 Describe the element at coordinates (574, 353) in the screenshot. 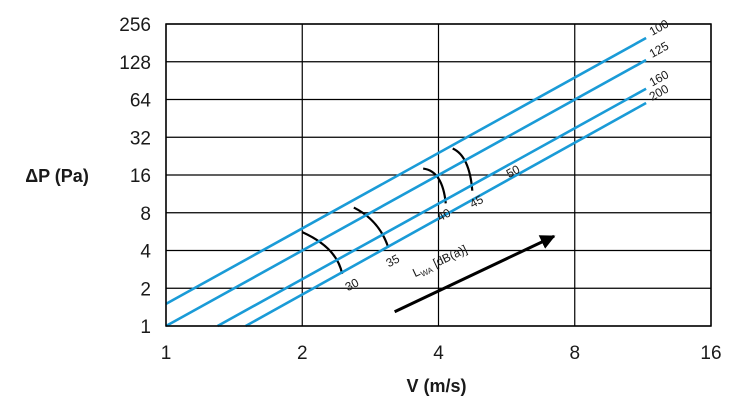

I see `x-tick-label: 8` at that location.